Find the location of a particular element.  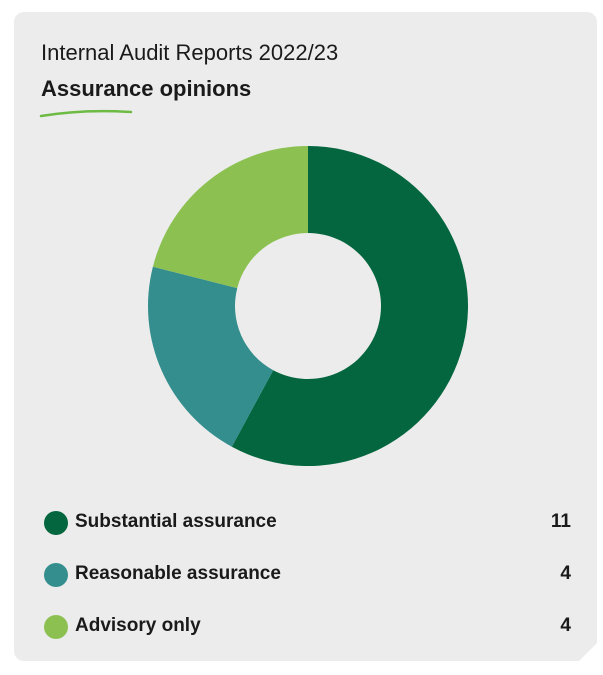

title-underline is located at coordinates (86, 113).